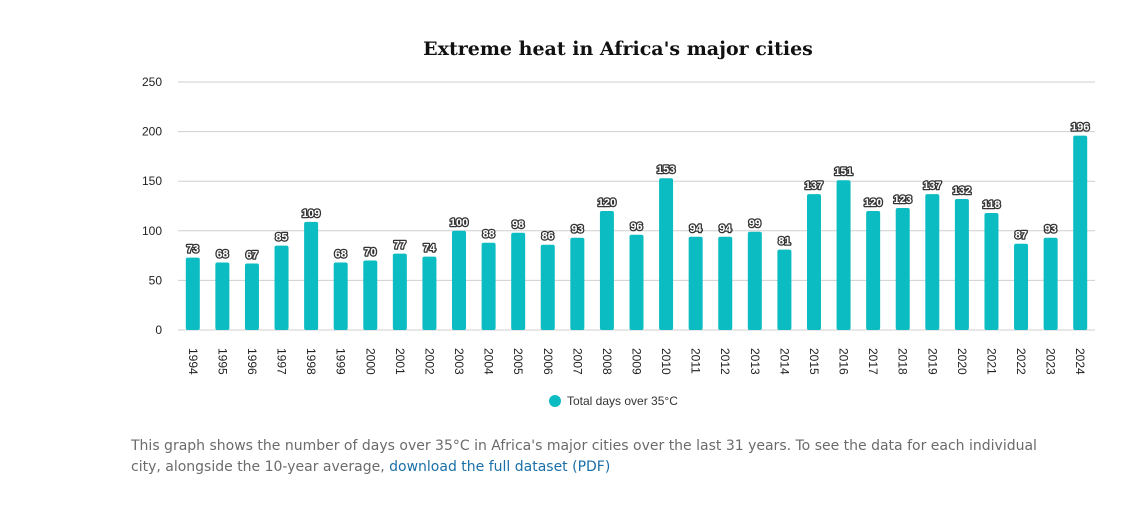 The width and height of the screenshot is (1141, 508). Describe the element at coordinates (459, 223) in the screenshot. I see `data-label: 100` at that location.